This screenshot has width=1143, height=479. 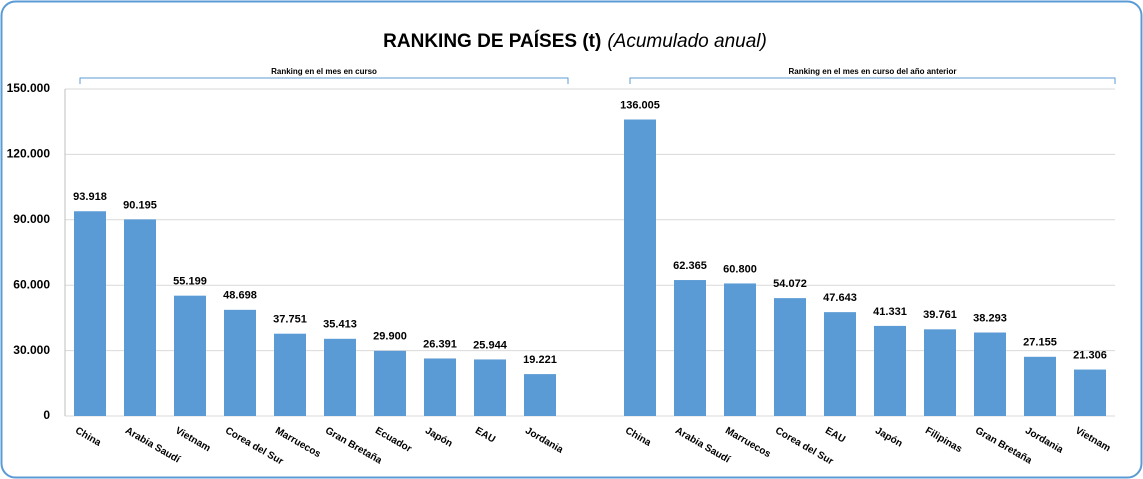 I want to click on y-tick-label: 90.000, so click(x=31, y=219).